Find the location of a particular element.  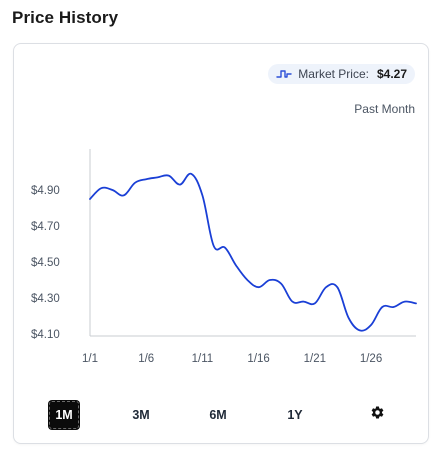

gear-icon is located at coordinates (377, 415).